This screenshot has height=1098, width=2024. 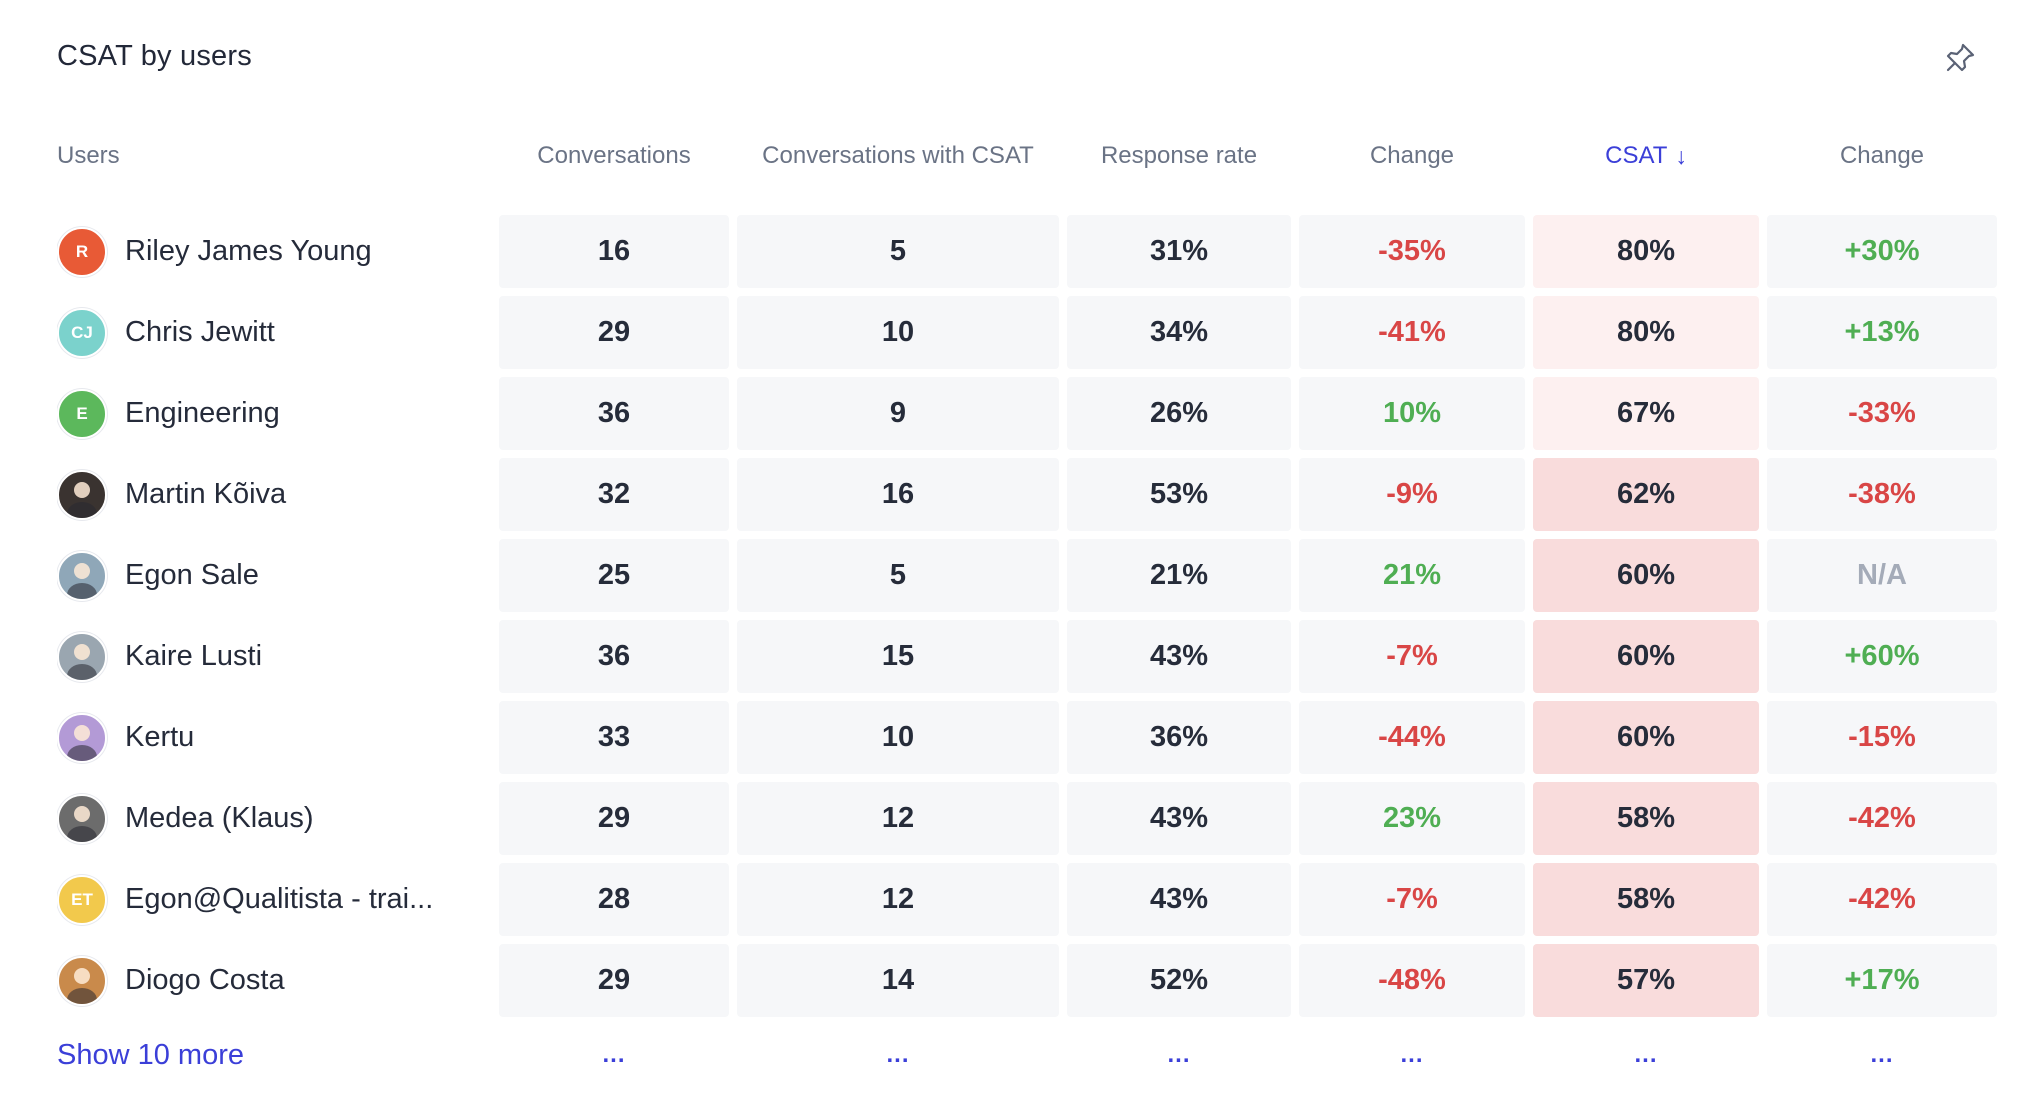 I want to click on pin-icon, so click(x=1960, y=58).